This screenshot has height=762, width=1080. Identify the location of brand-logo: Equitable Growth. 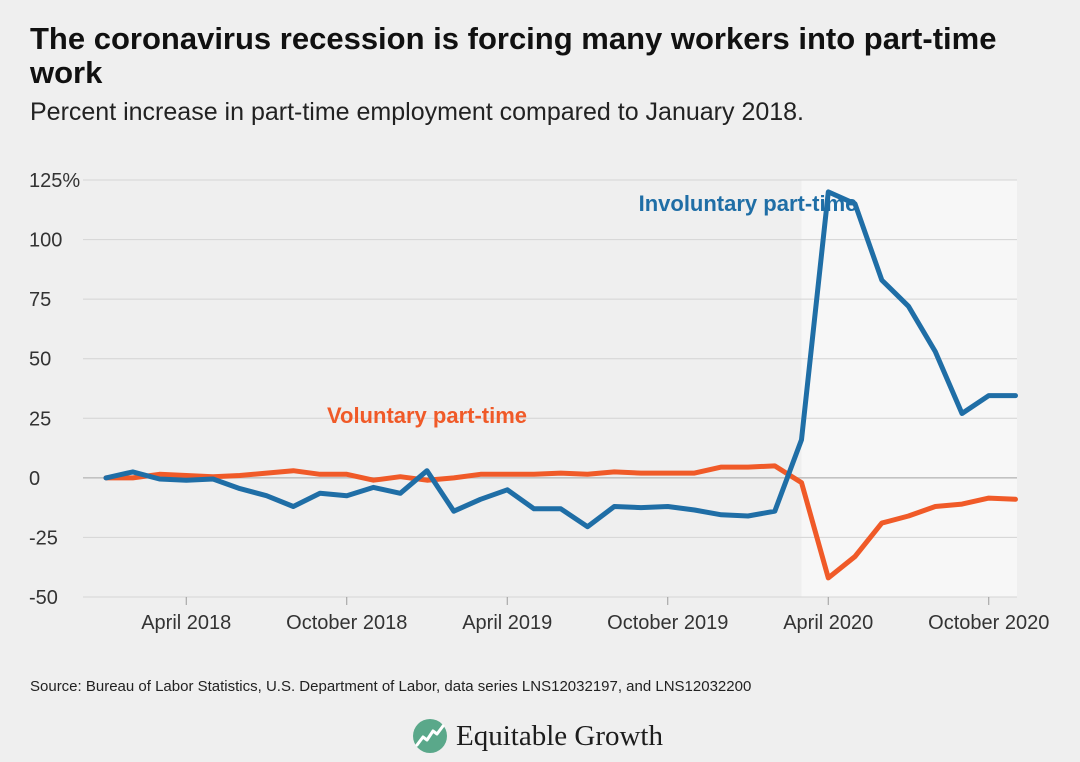
(537, 736).